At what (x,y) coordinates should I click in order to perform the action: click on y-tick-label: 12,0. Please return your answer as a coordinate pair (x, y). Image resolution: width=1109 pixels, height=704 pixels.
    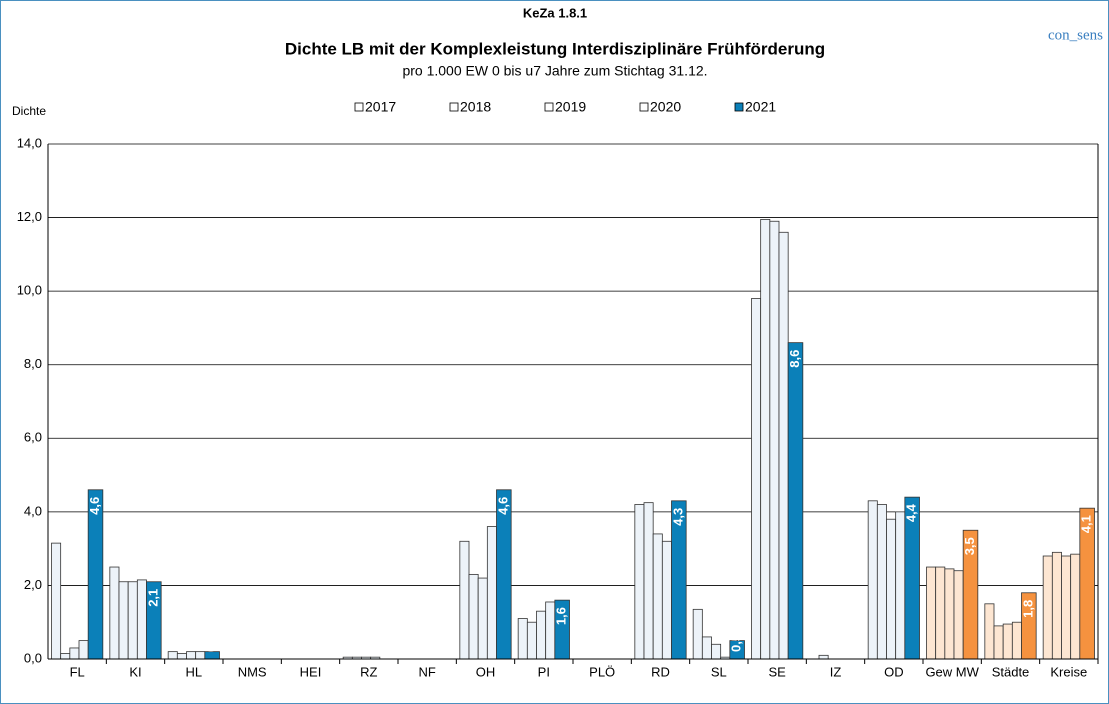
    Looking at the image, I should click on (29, 216).